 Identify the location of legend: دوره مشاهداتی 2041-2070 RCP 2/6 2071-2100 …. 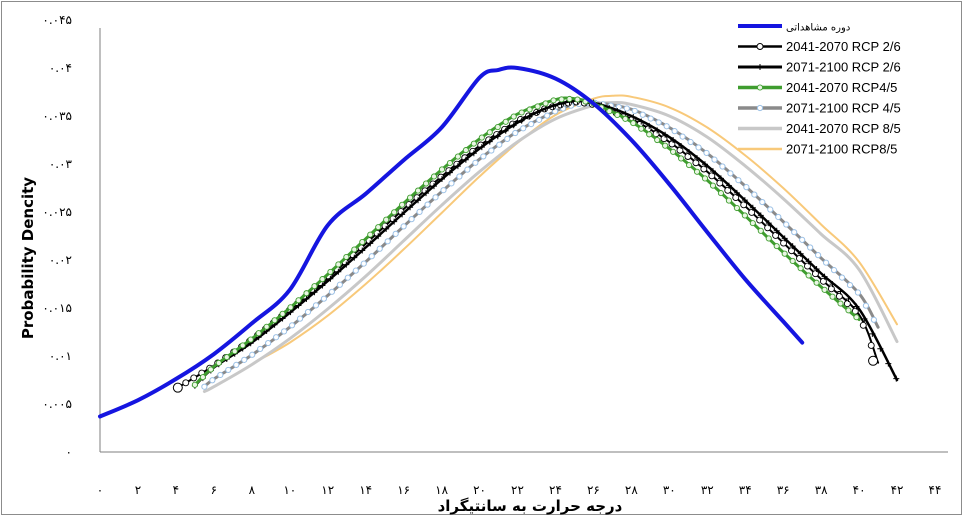
(819, 90).